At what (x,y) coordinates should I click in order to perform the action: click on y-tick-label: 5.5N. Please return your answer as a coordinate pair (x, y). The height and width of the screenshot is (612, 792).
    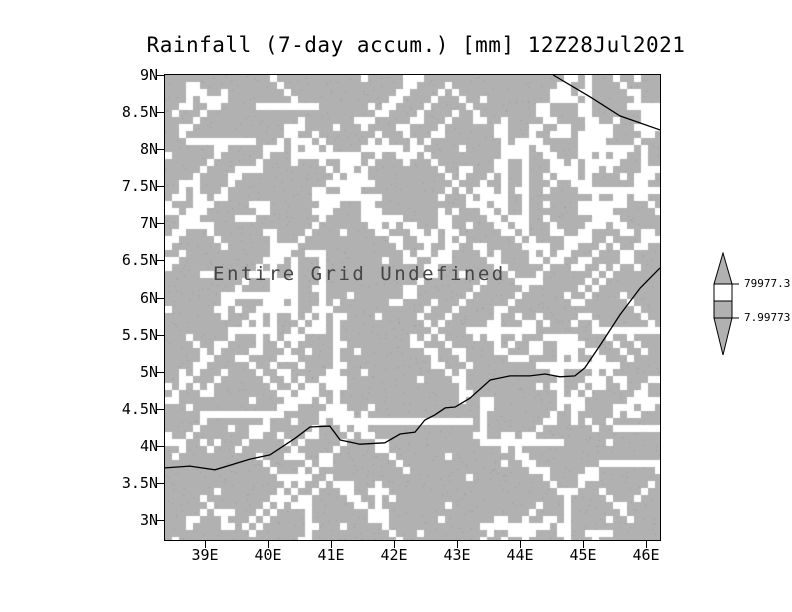
    Looking at the image, I should click on (139, 334).